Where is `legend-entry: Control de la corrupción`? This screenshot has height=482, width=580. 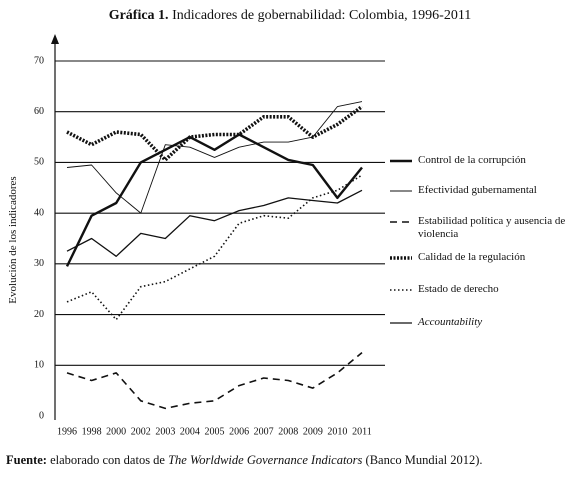
legend-entry: Control de la corrupción is located at coordinates (482, 160).